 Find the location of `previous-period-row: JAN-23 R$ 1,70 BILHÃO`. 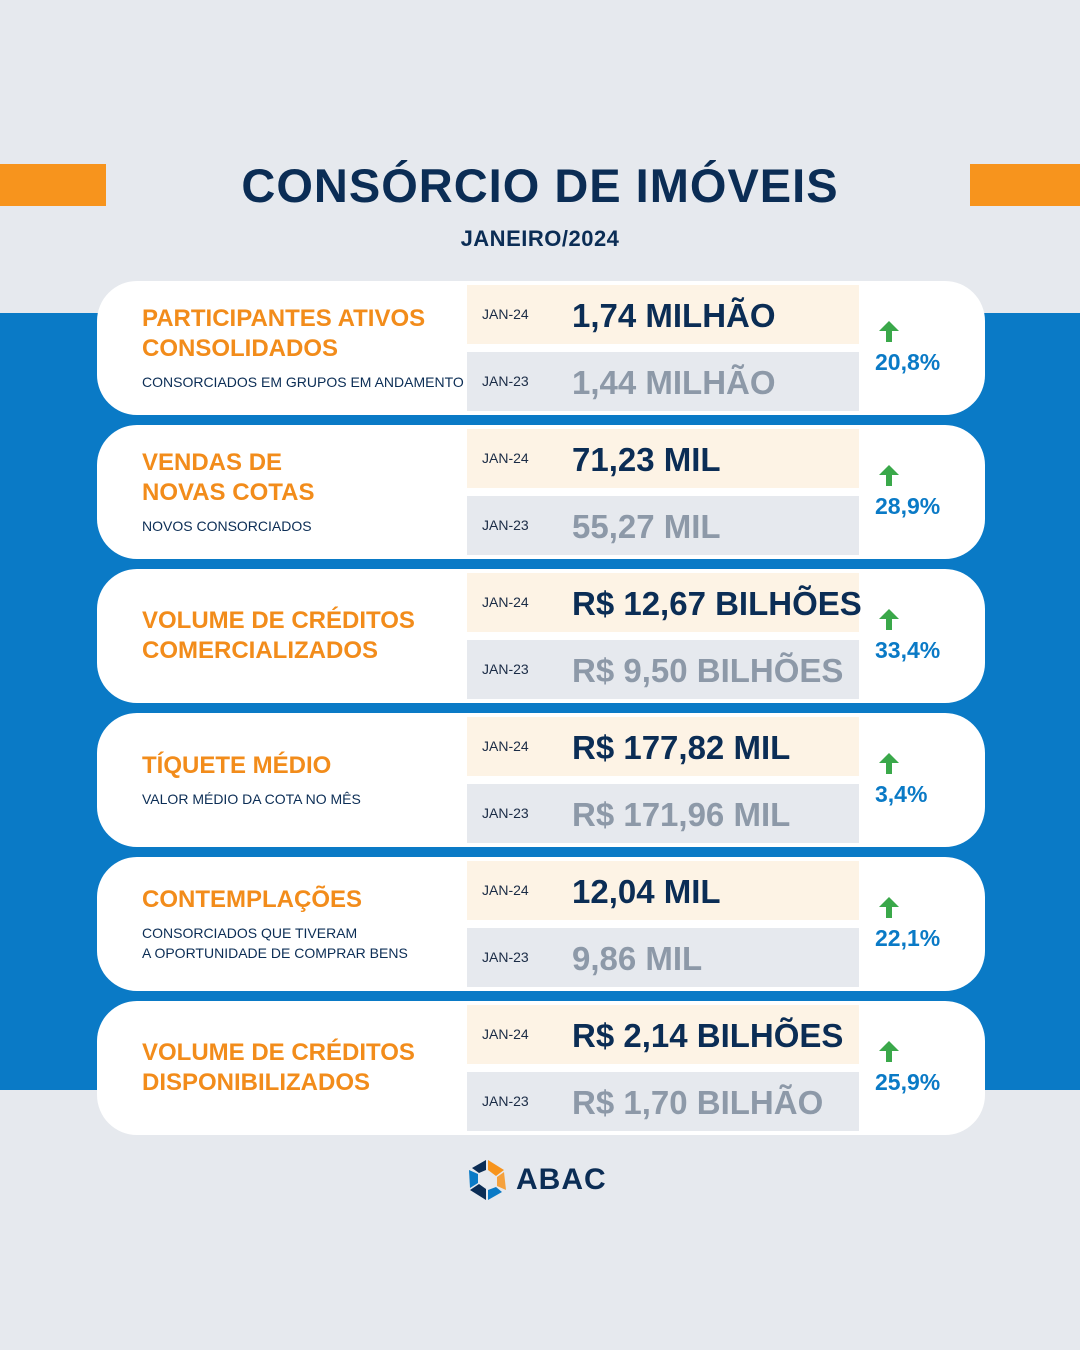

previous-period-row: JAN-23 R$ 1,70 BILHÃO is located at coordinates (663, 1101).